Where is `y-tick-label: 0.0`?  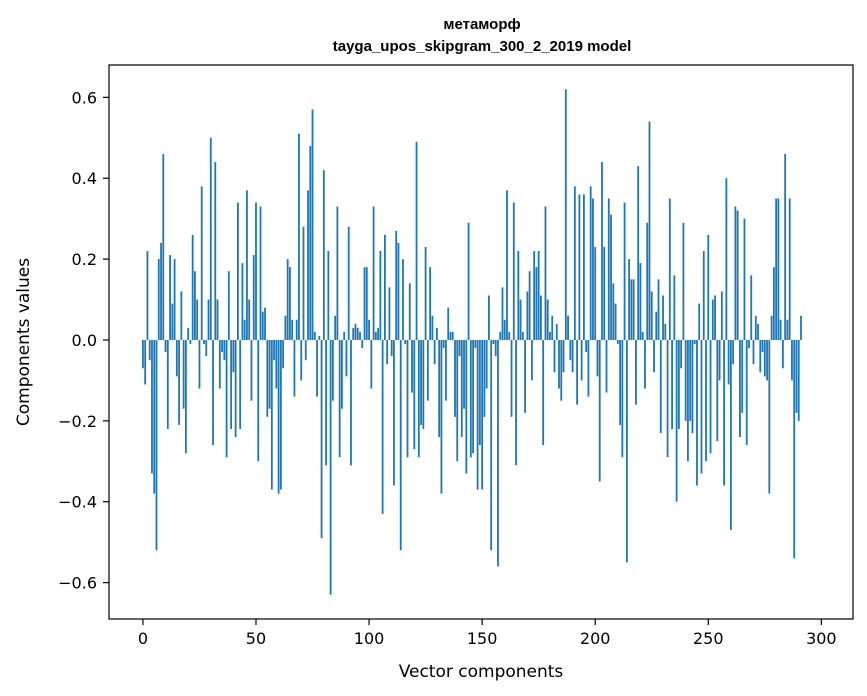 y-tick-label: 0.0 is located at coordinates (84, 340).